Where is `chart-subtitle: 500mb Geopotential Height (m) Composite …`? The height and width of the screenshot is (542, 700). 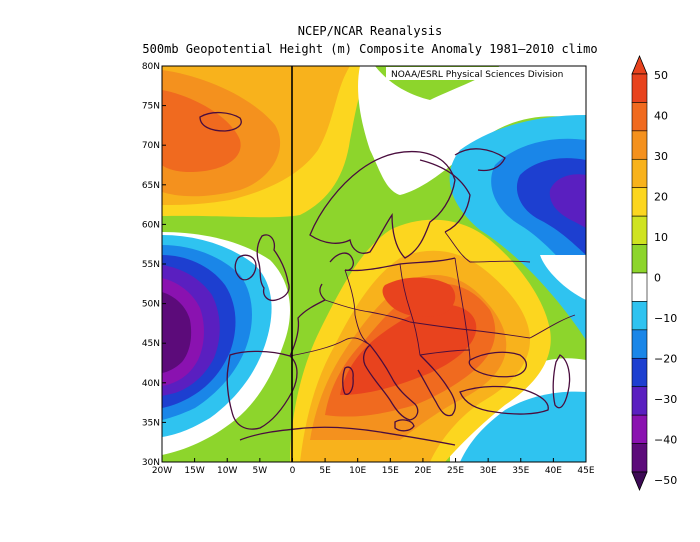
chart-subtitle: 500mb Geopotential Height (m) Composite … is located at coordinates (370, 49).